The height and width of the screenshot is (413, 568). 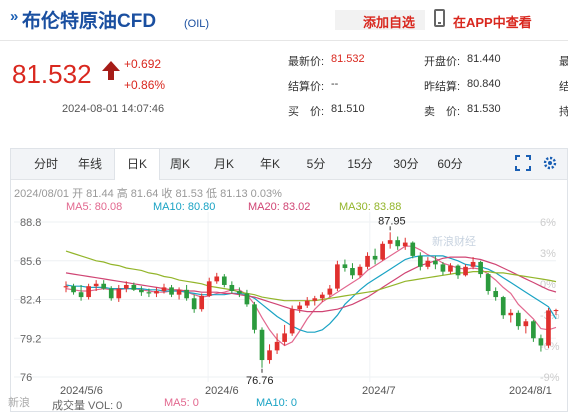 What do you see at coordinates (492, 22) in the screenshot?
I see `open-in-app-link: 在APP中查看` at bounding box center [492, 22].